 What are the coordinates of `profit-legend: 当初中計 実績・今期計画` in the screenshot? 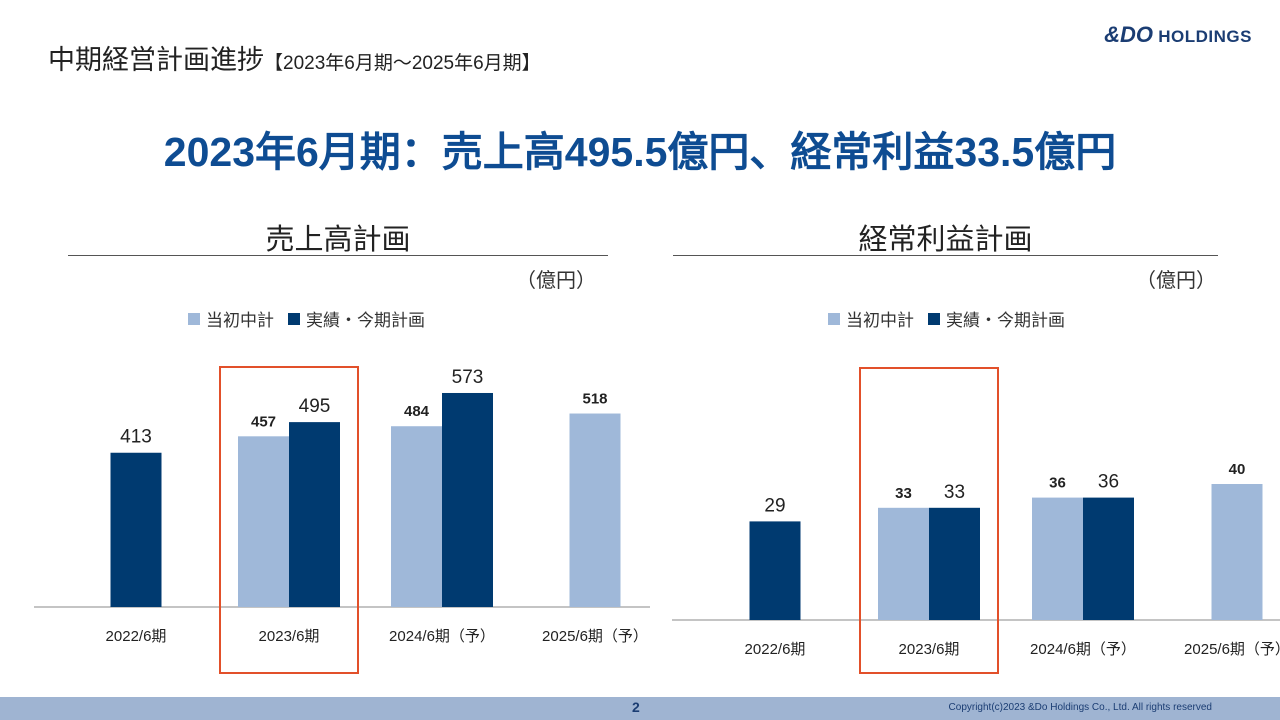 It's located at (953, 318).